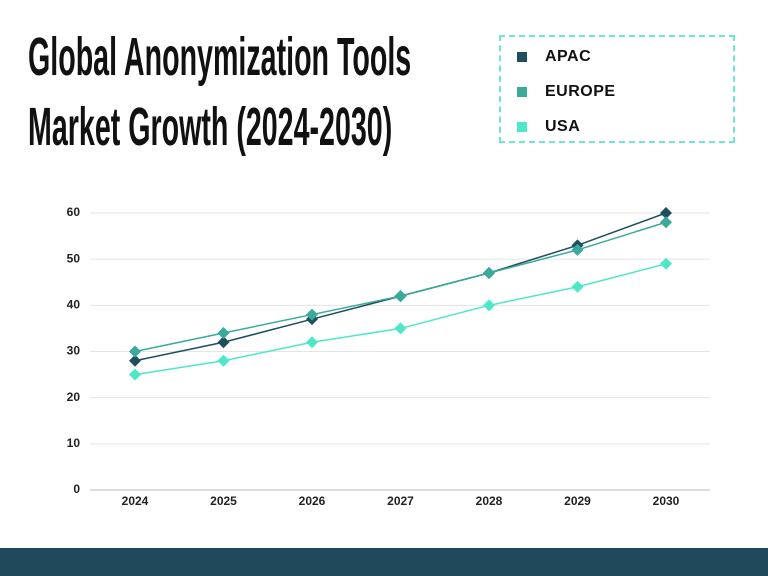  What do you see at coordinates (400, 501) in the screenshot?
I see `x-tick-label: 2027` at bounding box center [400, 501].